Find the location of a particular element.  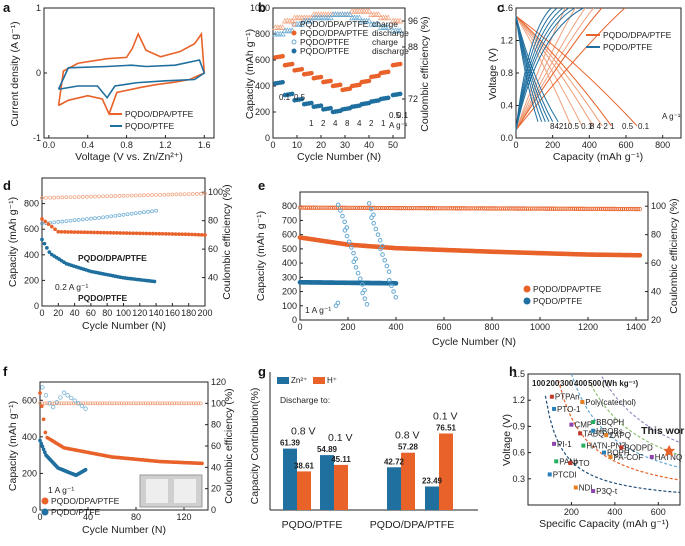

y-tick-label: 300 is located at coordinates (289, 277).